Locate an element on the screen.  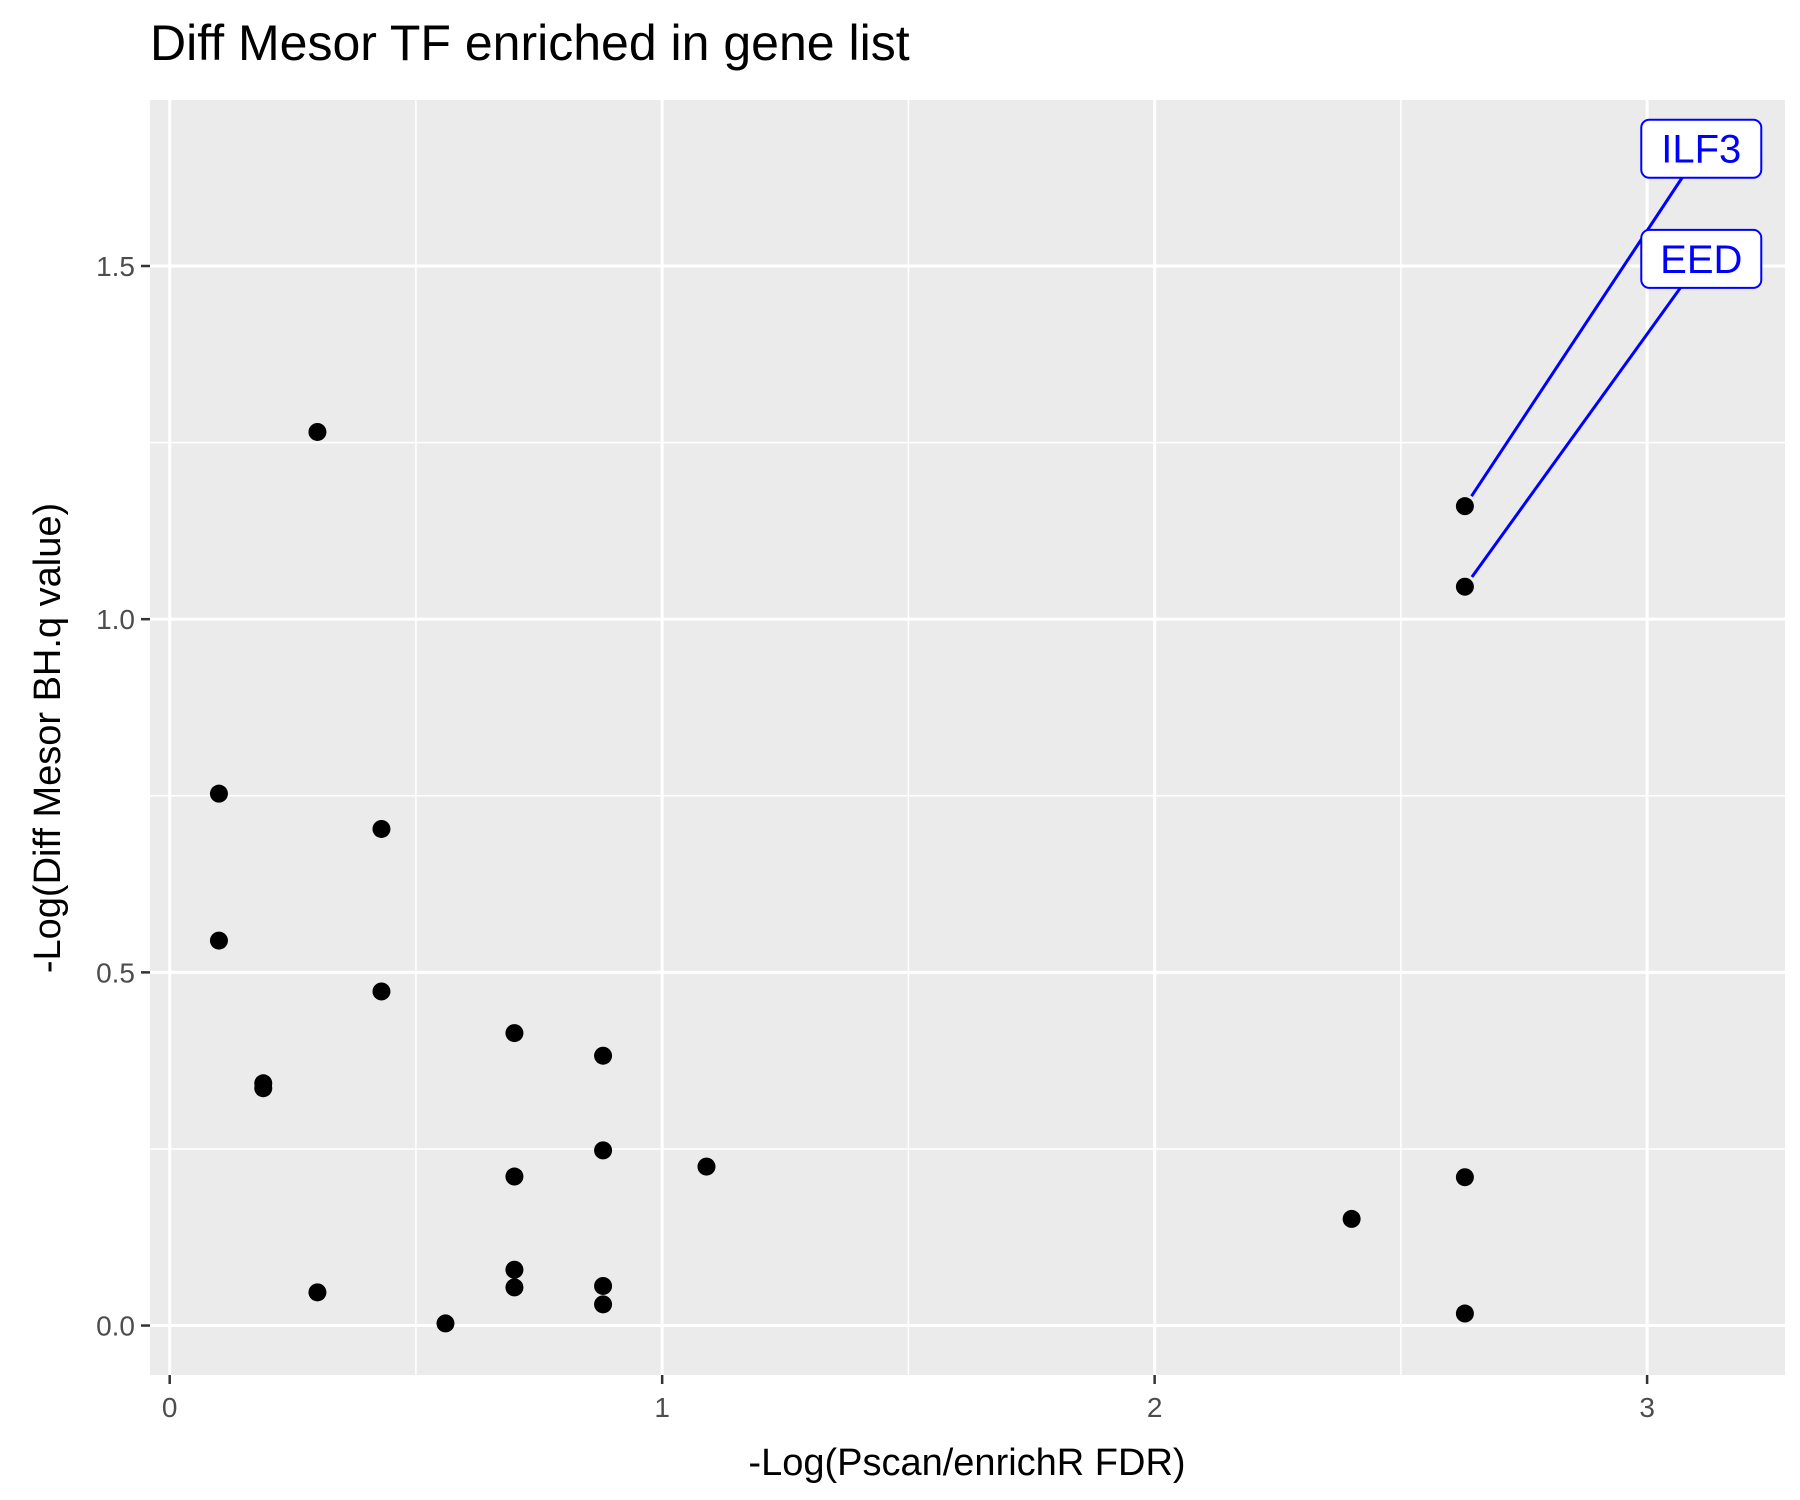
y-axis-title: -Log(Diff Mesor BH.q value) is located at coordinates (48, 738).